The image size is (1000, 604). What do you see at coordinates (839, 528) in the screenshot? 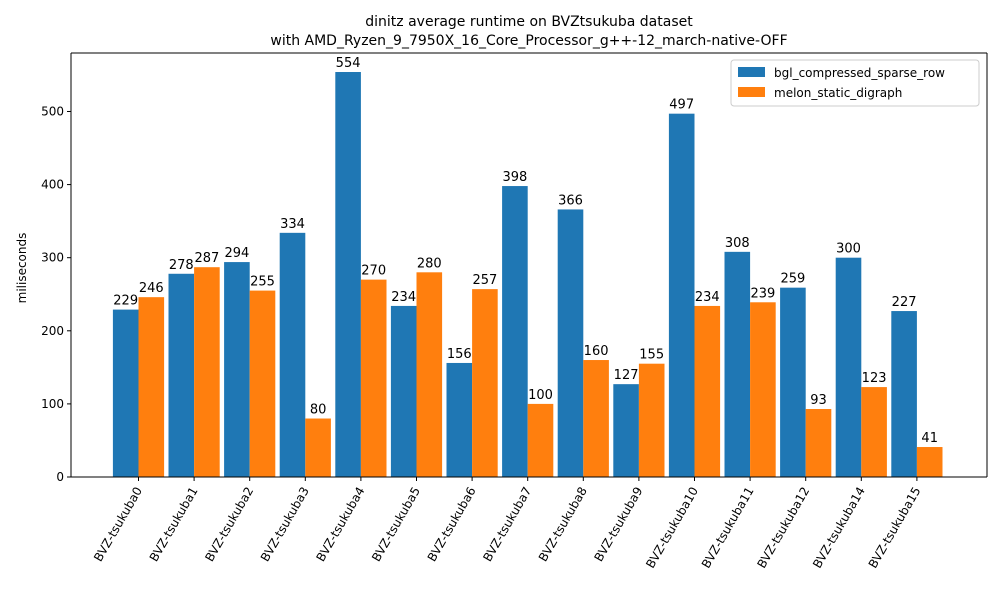
I see `x-tick-label: BVZ-tsukuba14` at bounding box center [839, 528].